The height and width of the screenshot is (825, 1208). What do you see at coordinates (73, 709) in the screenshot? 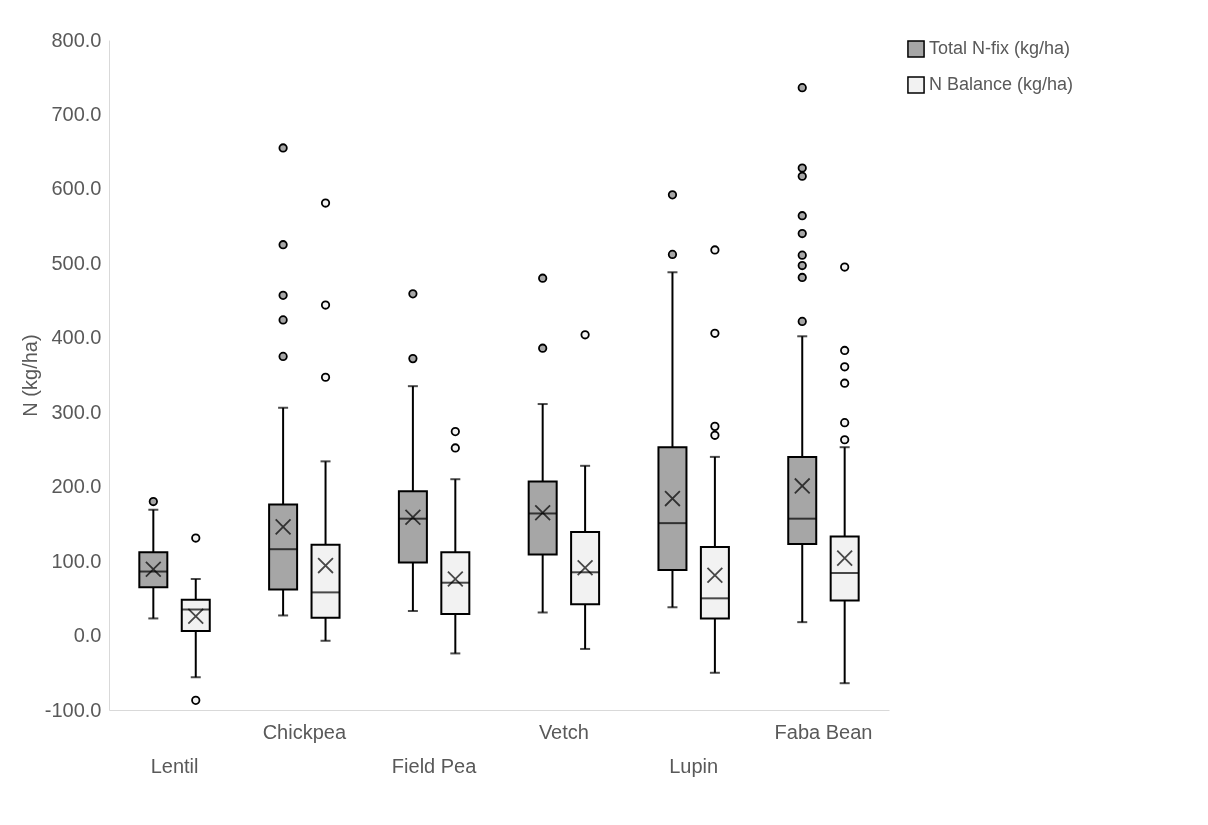
I see `y-tick-label: -100.0` at bounding box center [73, 709].